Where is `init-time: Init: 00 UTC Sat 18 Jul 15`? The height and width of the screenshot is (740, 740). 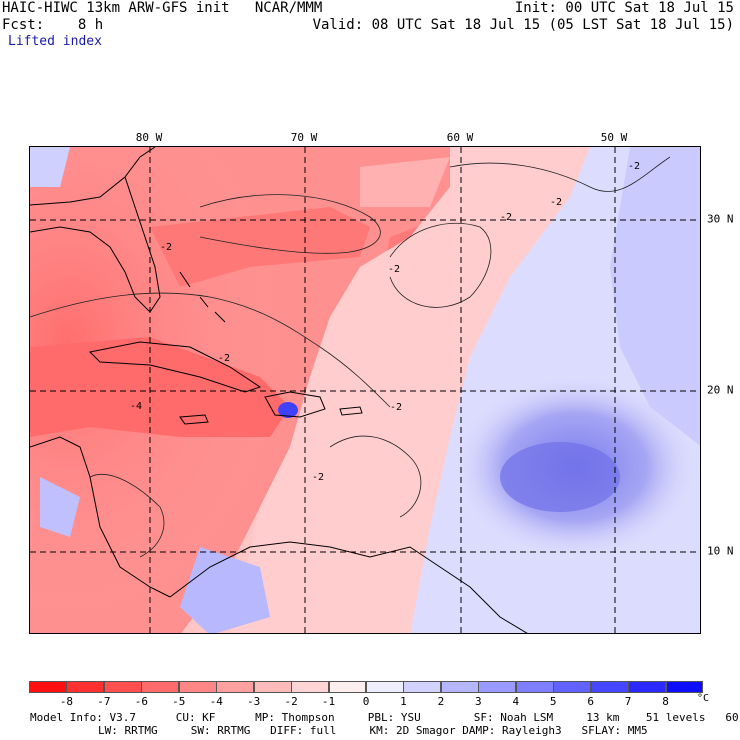
init-time: Init: 00 UTC Sat 18 Jul 15 is located at coordinates (624, 8).